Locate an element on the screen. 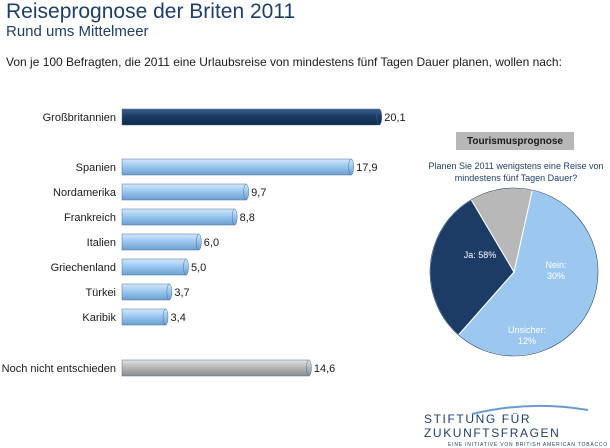 The width and height of the screenshot is (610, 448). pie-slice-label: Unsicher: 12% is located at coordinates (527, 335).